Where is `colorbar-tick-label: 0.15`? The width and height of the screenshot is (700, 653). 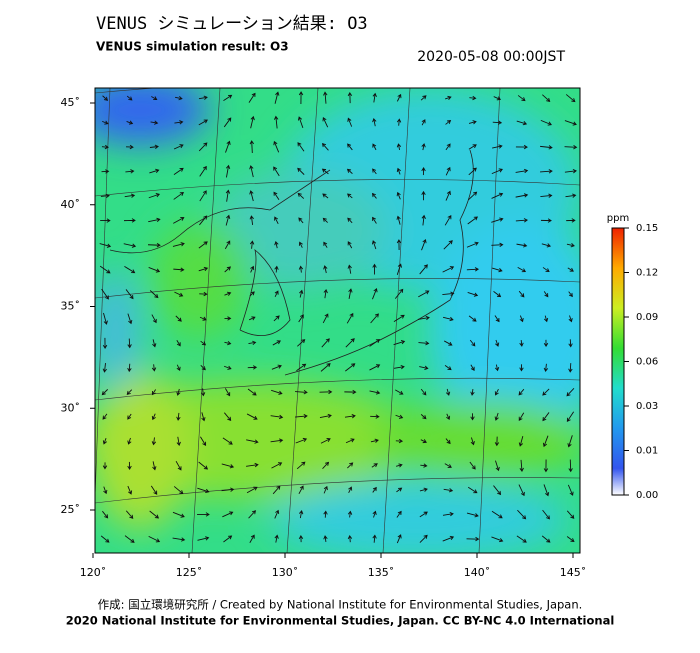 colorbar-tick-label: 0.15 is located at coordinates (647, 228).